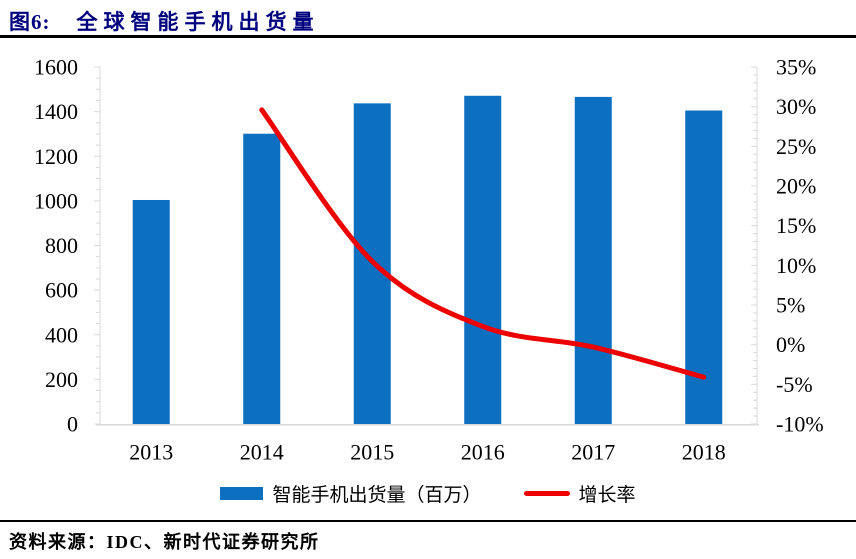 This screenshot has width=856, height=559. Describe the element at coordinates (790, 344) in the screenshot. I see `y-axis-right-label: 0%` at that location.